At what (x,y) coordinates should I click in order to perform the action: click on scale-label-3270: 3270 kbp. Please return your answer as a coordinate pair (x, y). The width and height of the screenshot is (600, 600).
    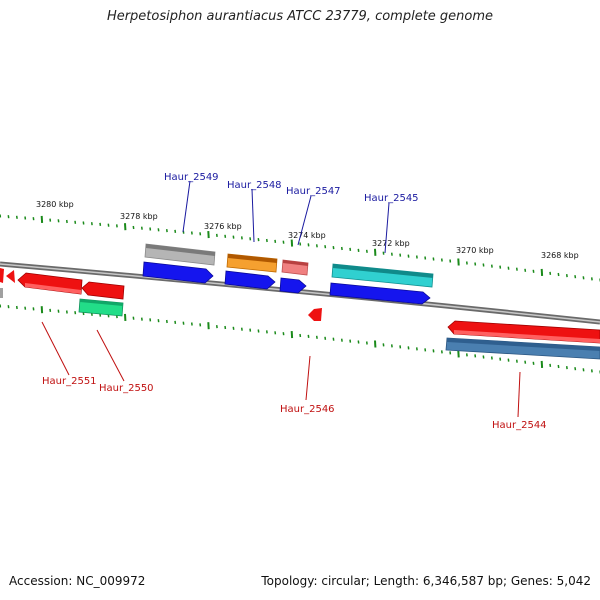
    Looking at the image, I should click on (475, 250).